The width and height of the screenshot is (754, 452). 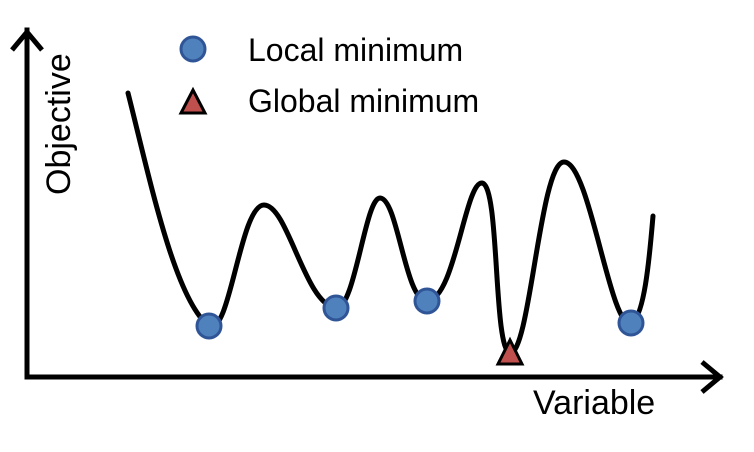 I want to click on y-axis-arrowhead, so click(x=27, y=40).